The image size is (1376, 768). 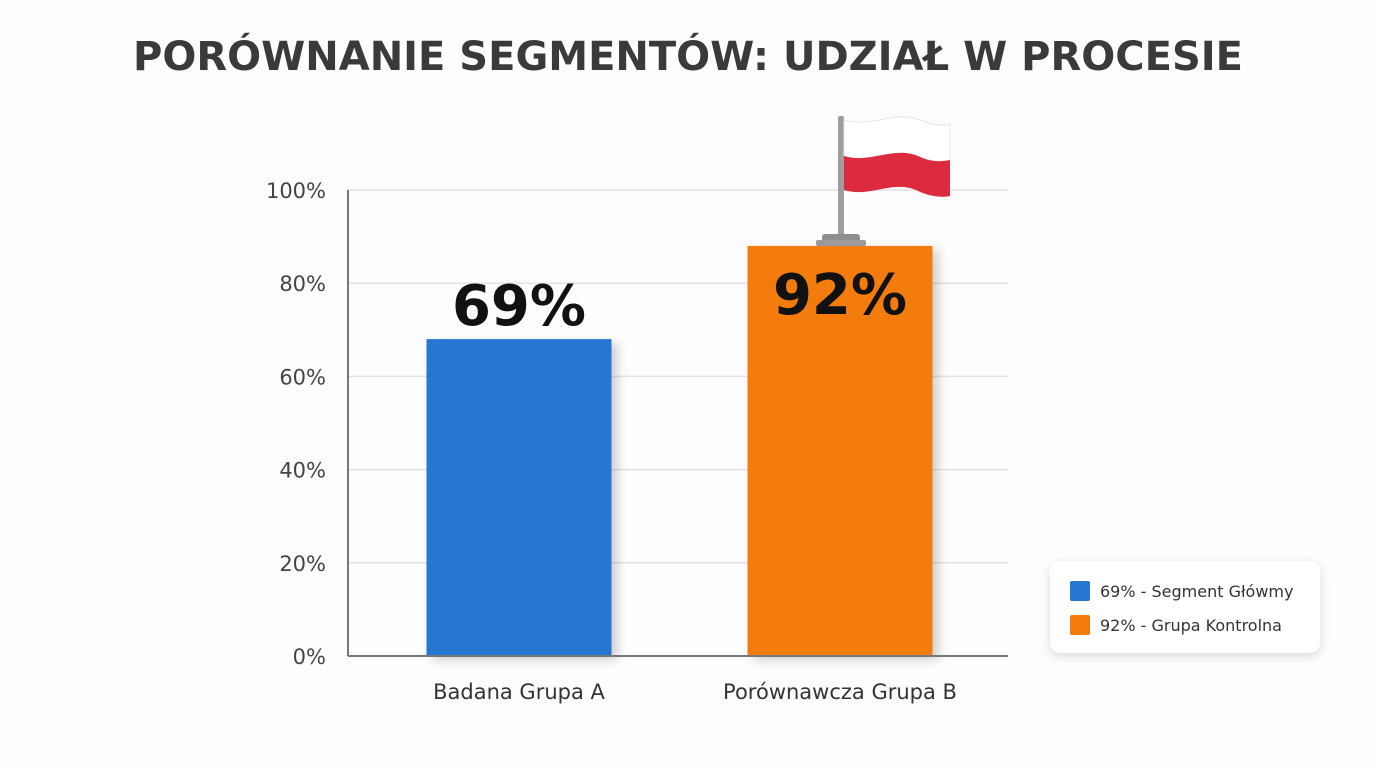 I want to click on x-axis-labels: Badana Grupa A Porównawcza Grupa B, so click(x=695, y=692).